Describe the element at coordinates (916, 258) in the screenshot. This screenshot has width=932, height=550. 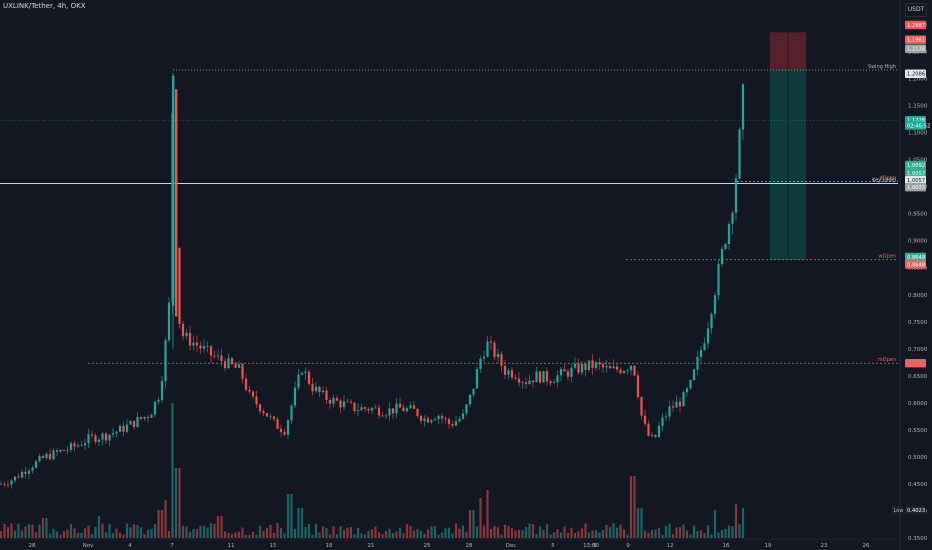
I see `price-tag-text: 0.8648` at that location.